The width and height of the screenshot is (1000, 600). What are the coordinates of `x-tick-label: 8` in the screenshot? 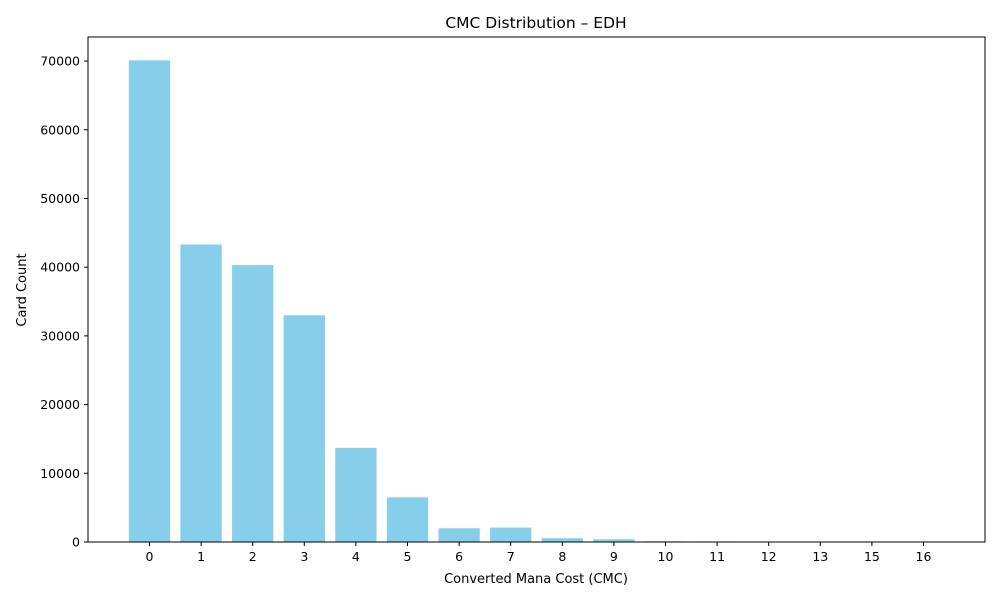 It's located at (562, 556).